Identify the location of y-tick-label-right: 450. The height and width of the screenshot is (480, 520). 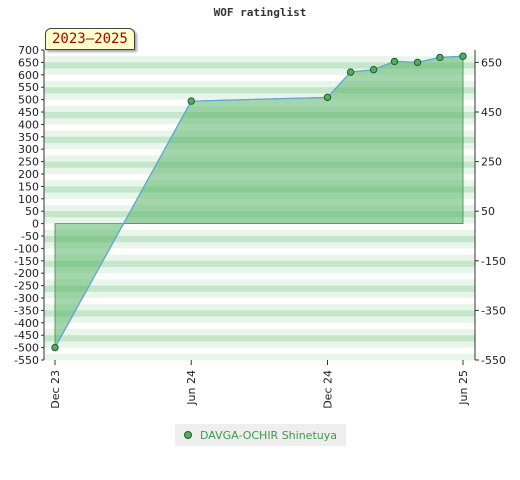
(491, 112).